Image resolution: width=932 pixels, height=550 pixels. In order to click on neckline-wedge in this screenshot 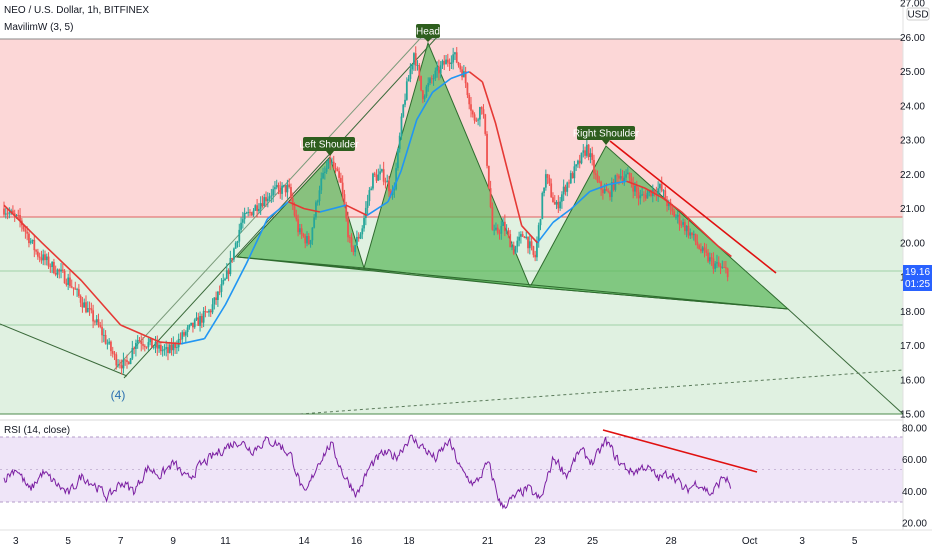, I will do `click(512, 283)`.